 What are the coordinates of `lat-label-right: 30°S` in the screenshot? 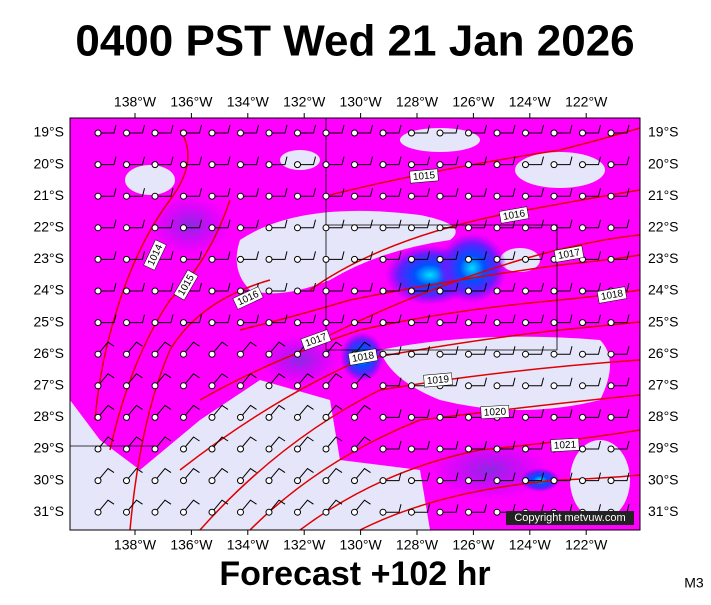 It's located at (663, 479).